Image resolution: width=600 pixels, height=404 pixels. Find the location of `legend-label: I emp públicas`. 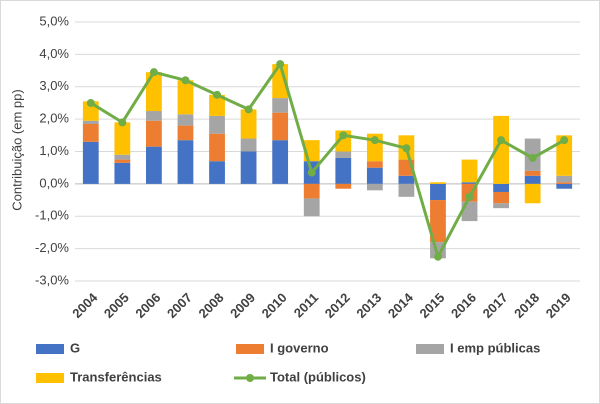

legend-label: I emp públicas is located at coordinates (495, 347).